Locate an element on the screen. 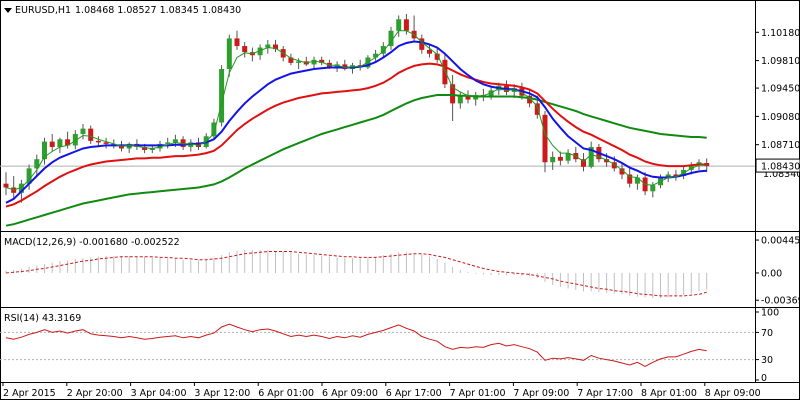  partially-hidden-price-label: 1.08340 is located at coordinates (781, 174).